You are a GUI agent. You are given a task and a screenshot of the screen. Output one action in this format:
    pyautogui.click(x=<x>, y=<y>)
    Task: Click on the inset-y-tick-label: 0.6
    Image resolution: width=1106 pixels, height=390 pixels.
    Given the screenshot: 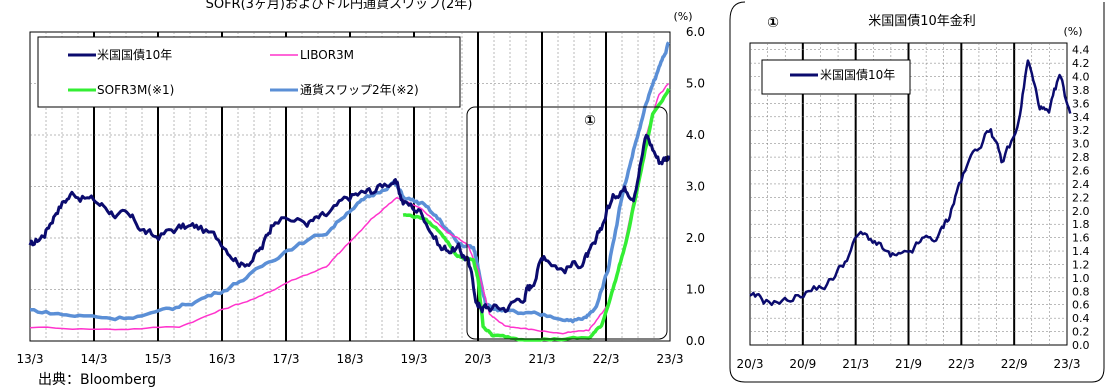 What is the action you would take?
    pyautogui.click(x=1081, y=305)
    